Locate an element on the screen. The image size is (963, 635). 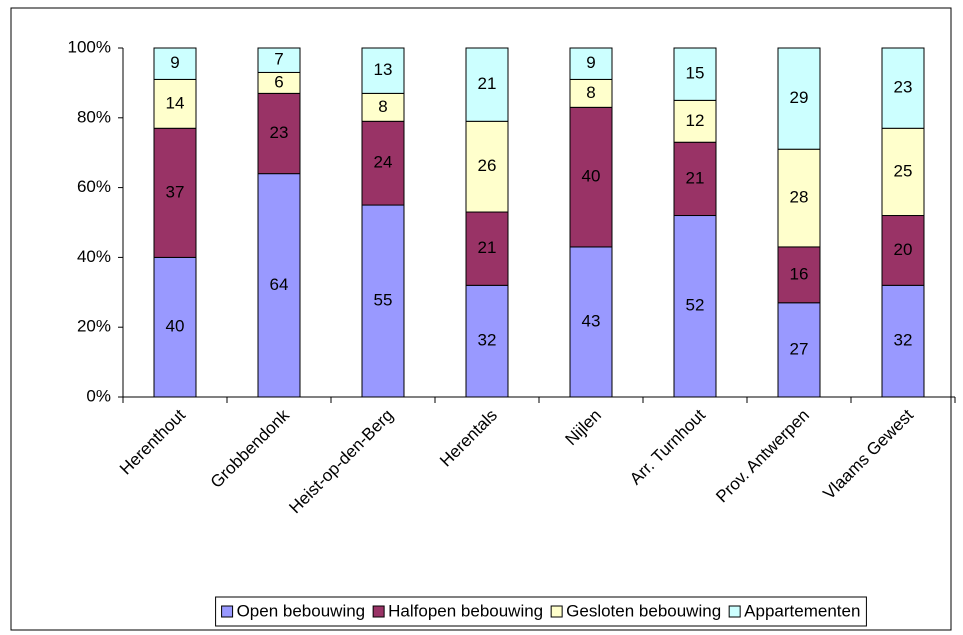
data-label: 37 is located at coordinates (175, 191).